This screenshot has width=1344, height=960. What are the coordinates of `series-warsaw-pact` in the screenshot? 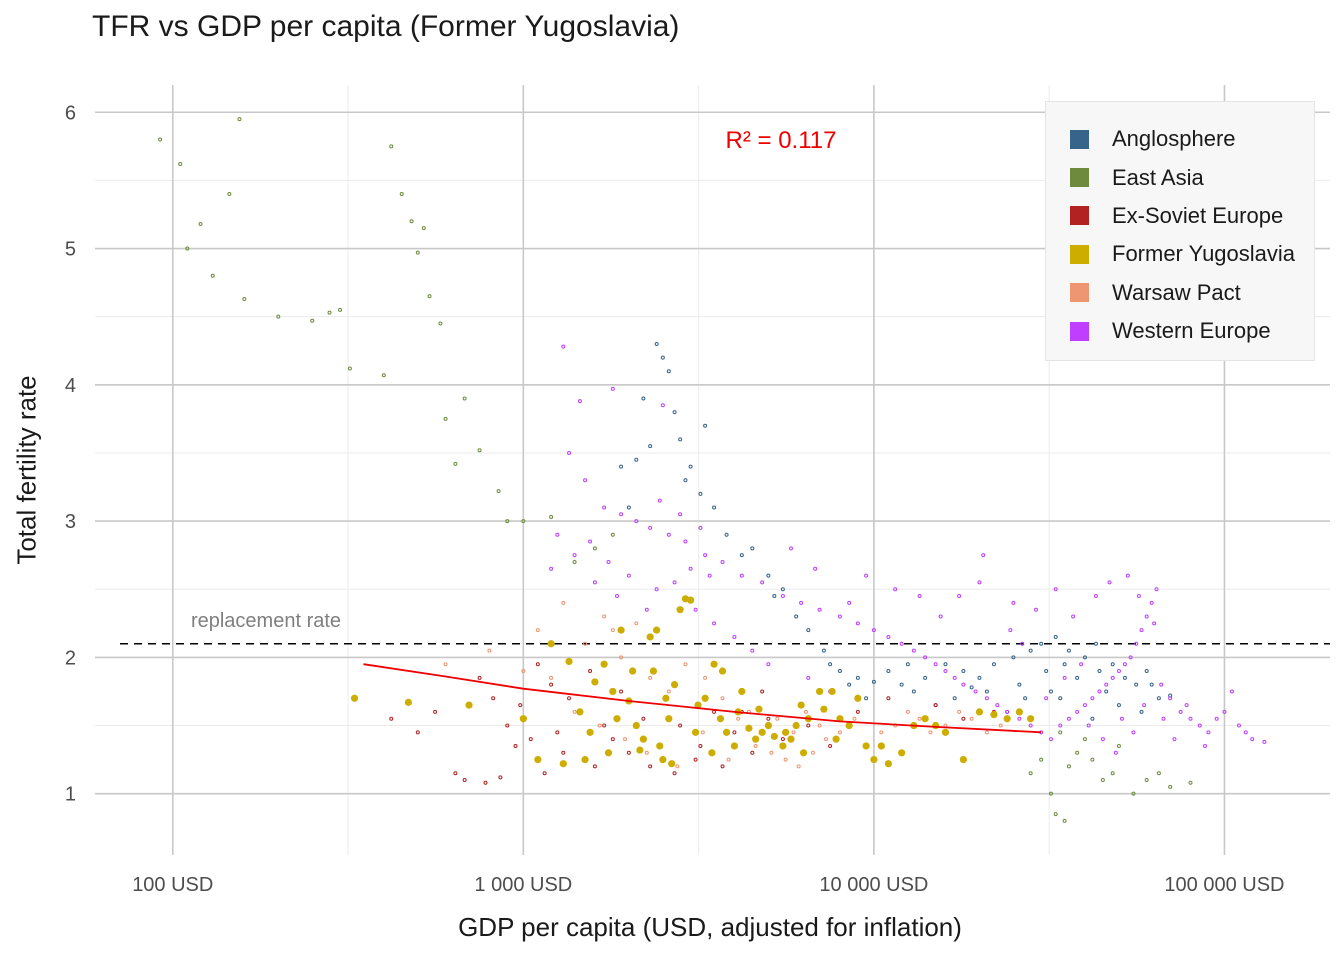 It's located at (723, 684).